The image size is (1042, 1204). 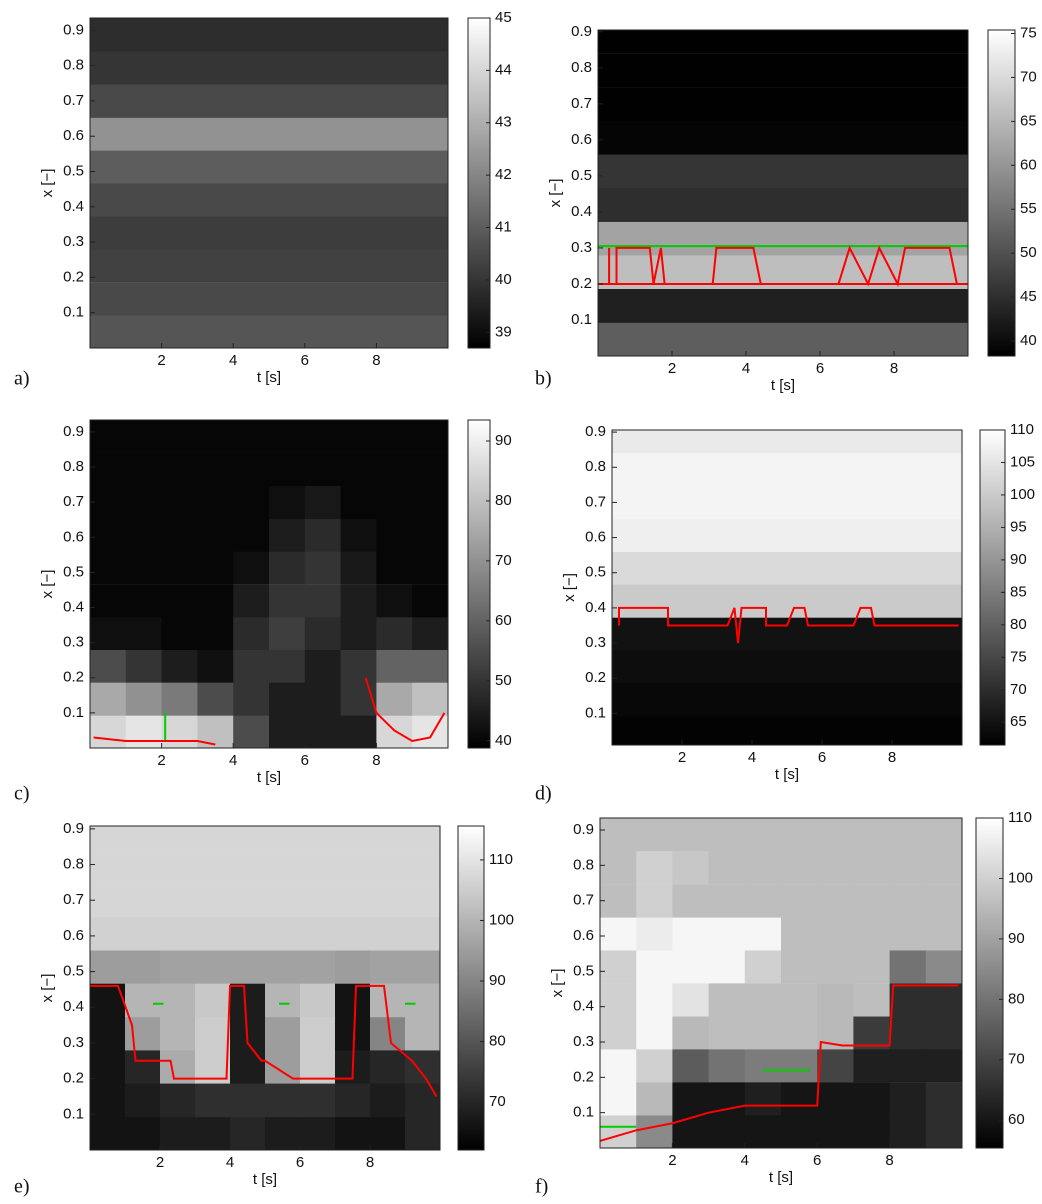 What do you see at coordinates (503, 440) in the screenshot?
I see `colorbar-tick-label: 90` at bounding box center [503, 440].